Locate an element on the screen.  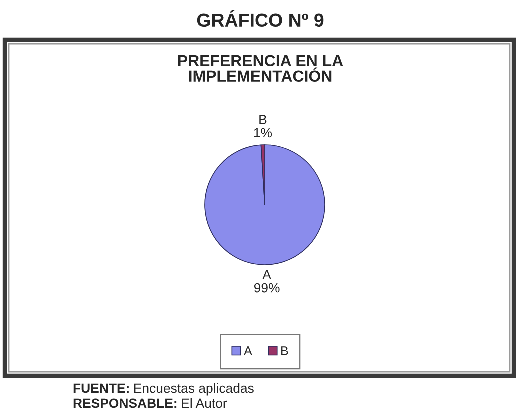
pie-slice is located at coordinates (265, 205).